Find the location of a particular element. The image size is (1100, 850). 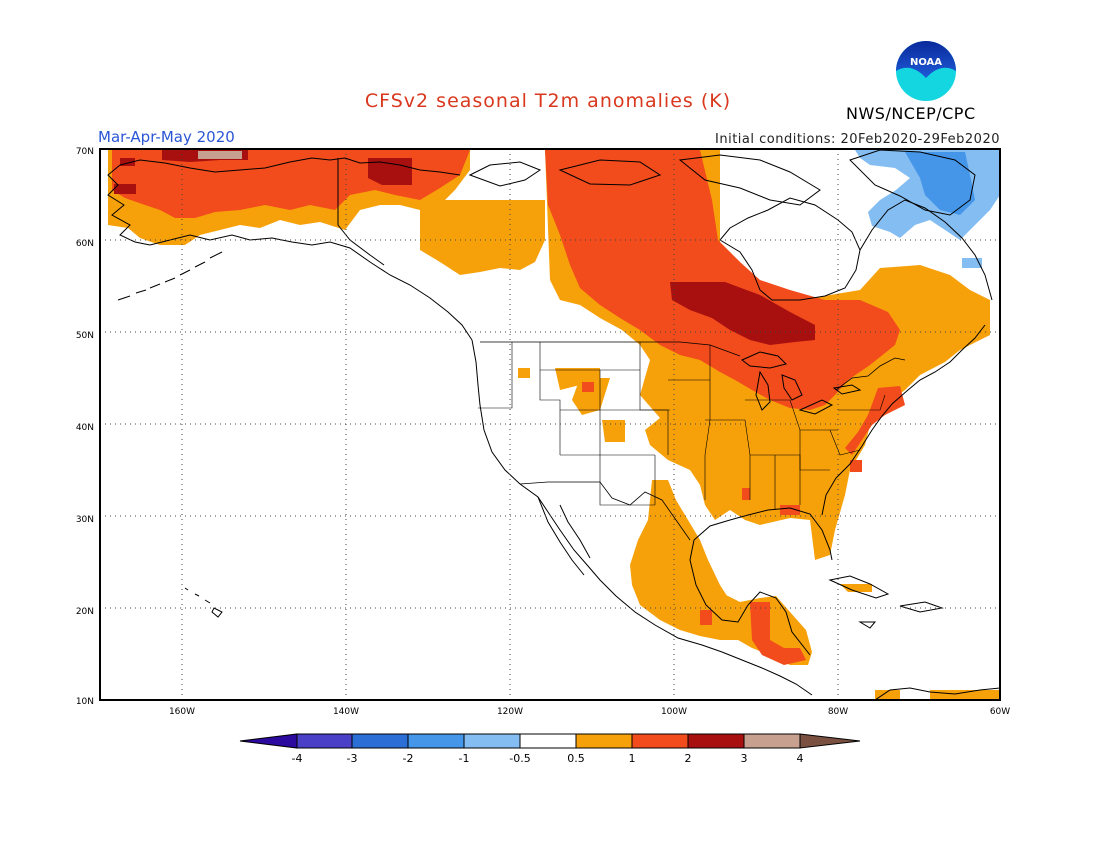

legend-tick-label: 2 is located at coordinates (688, 758).